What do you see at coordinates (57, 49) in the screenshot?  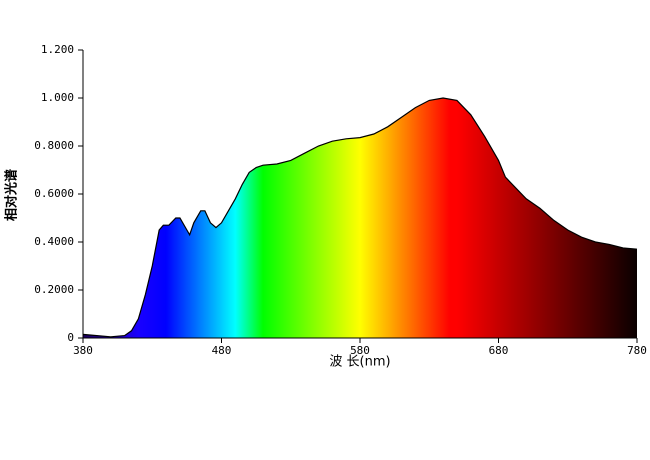 I see `y-tick-label: 1.200` at bounding box center [57, 49].